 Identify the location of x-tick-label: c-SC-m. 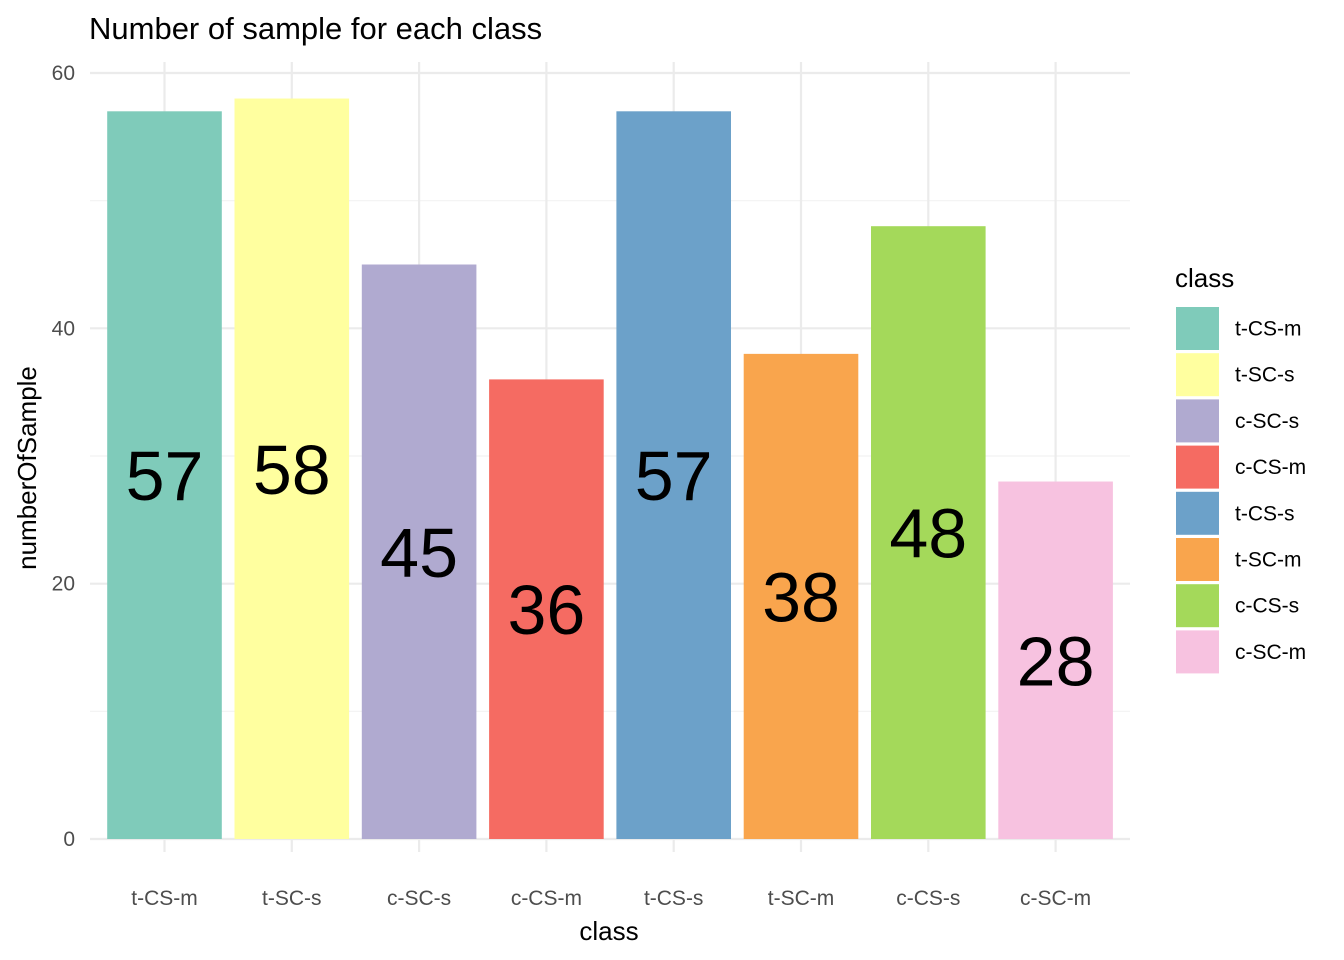
(1055, 898).